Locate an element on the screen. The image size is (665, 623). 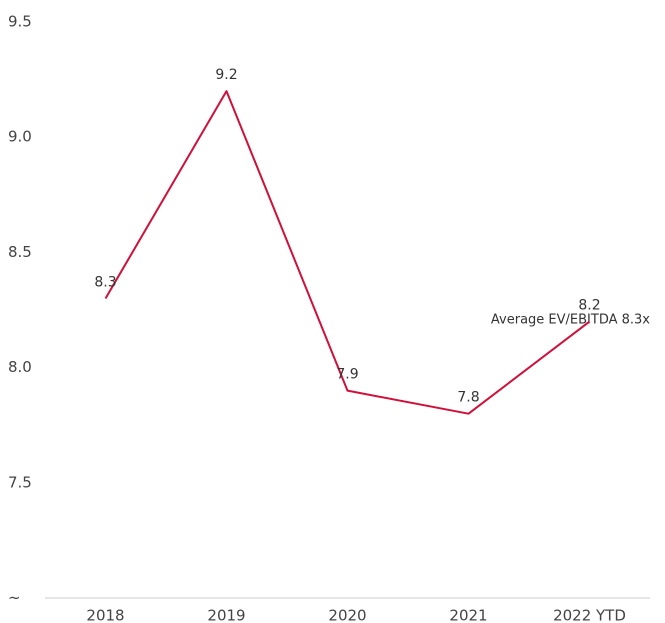
data-label: 7.8 is located at coordinates (468, 398).